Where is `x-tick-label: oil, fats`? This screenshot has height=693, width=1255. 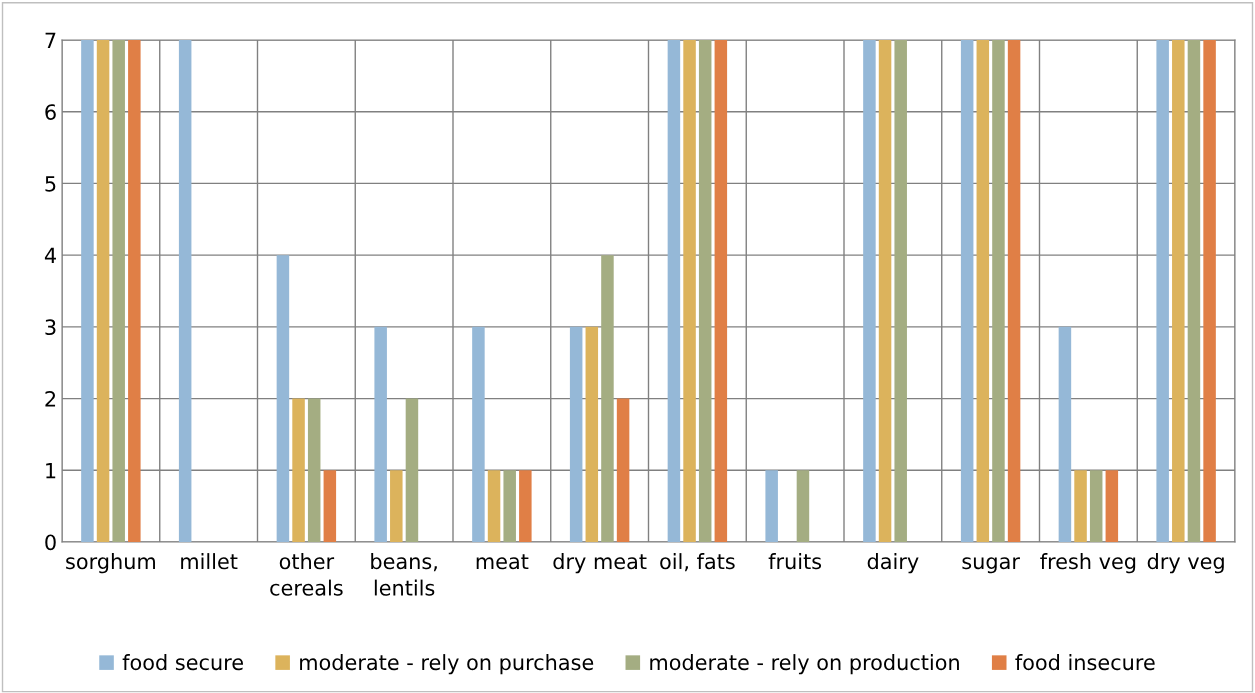
x-tick-label: oil, fats is located at coordinates (697, 562).